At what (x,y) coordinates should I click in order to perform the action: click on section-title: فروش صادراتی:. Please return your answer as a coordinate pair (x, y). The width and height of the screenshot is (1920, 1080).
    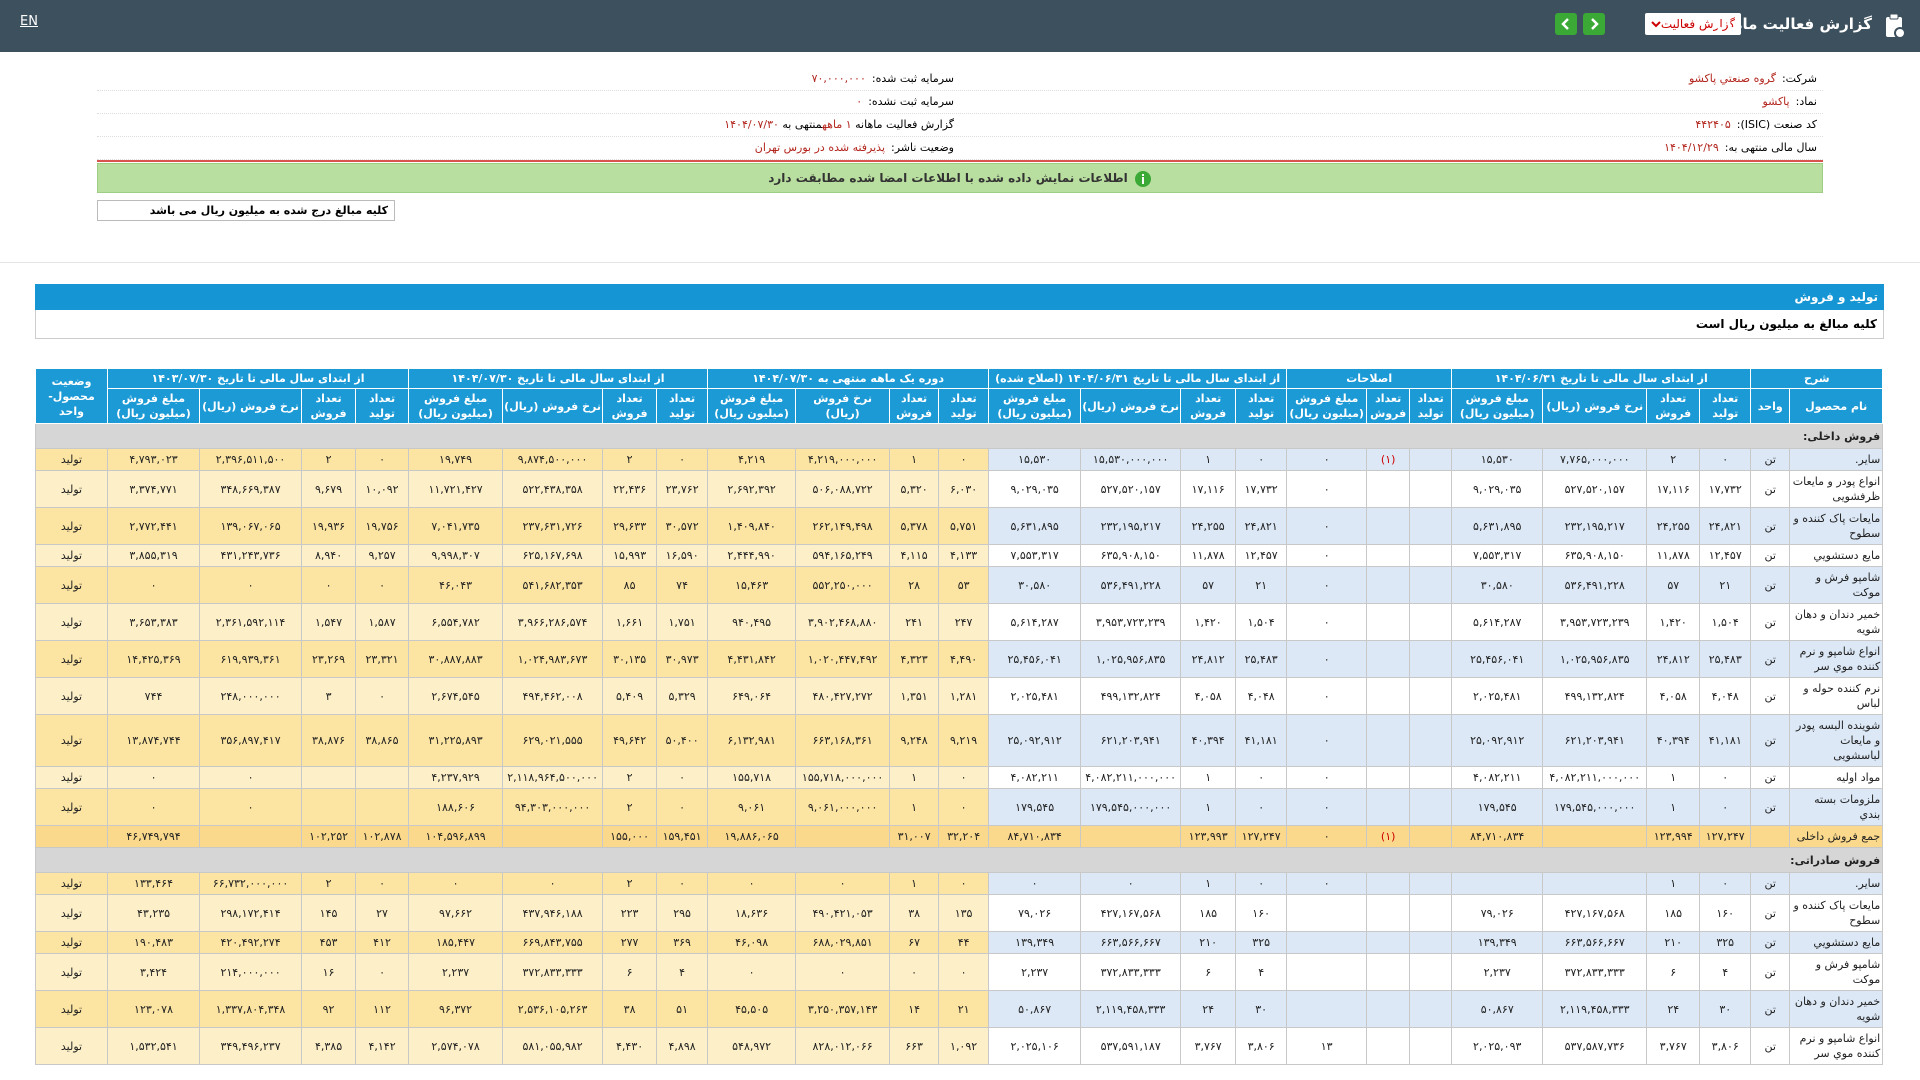
    Looking at the image, I should click on (959, 860).